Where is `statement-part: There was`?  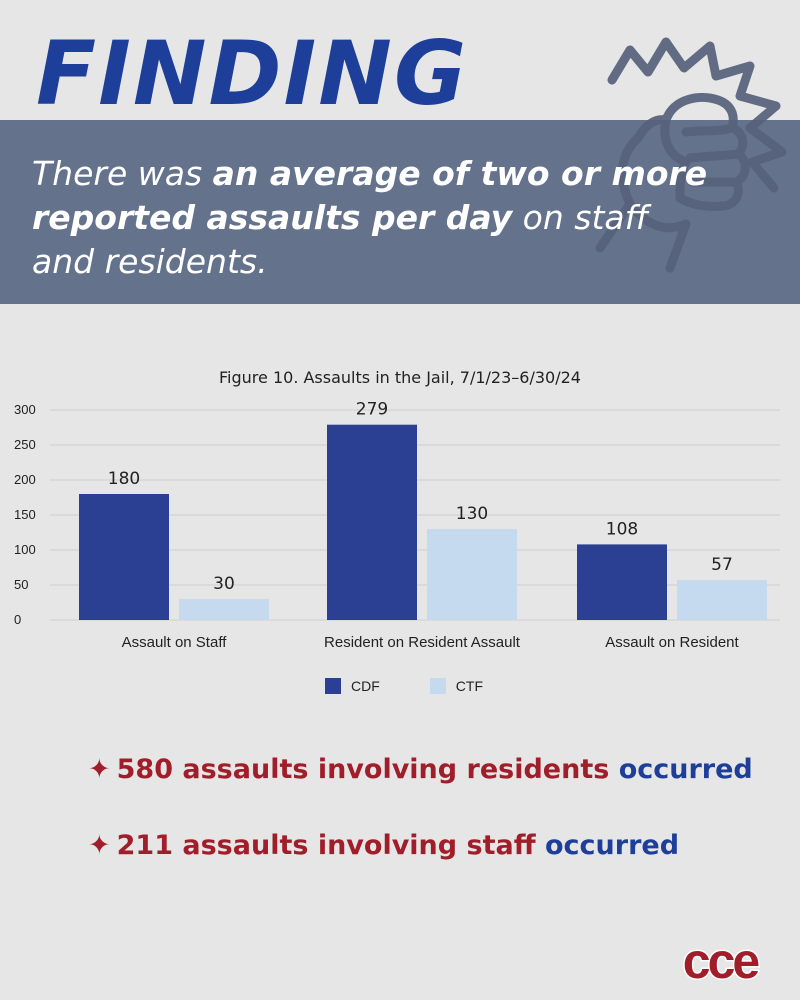
statement-part: There was is located at coordinates (122, 173).